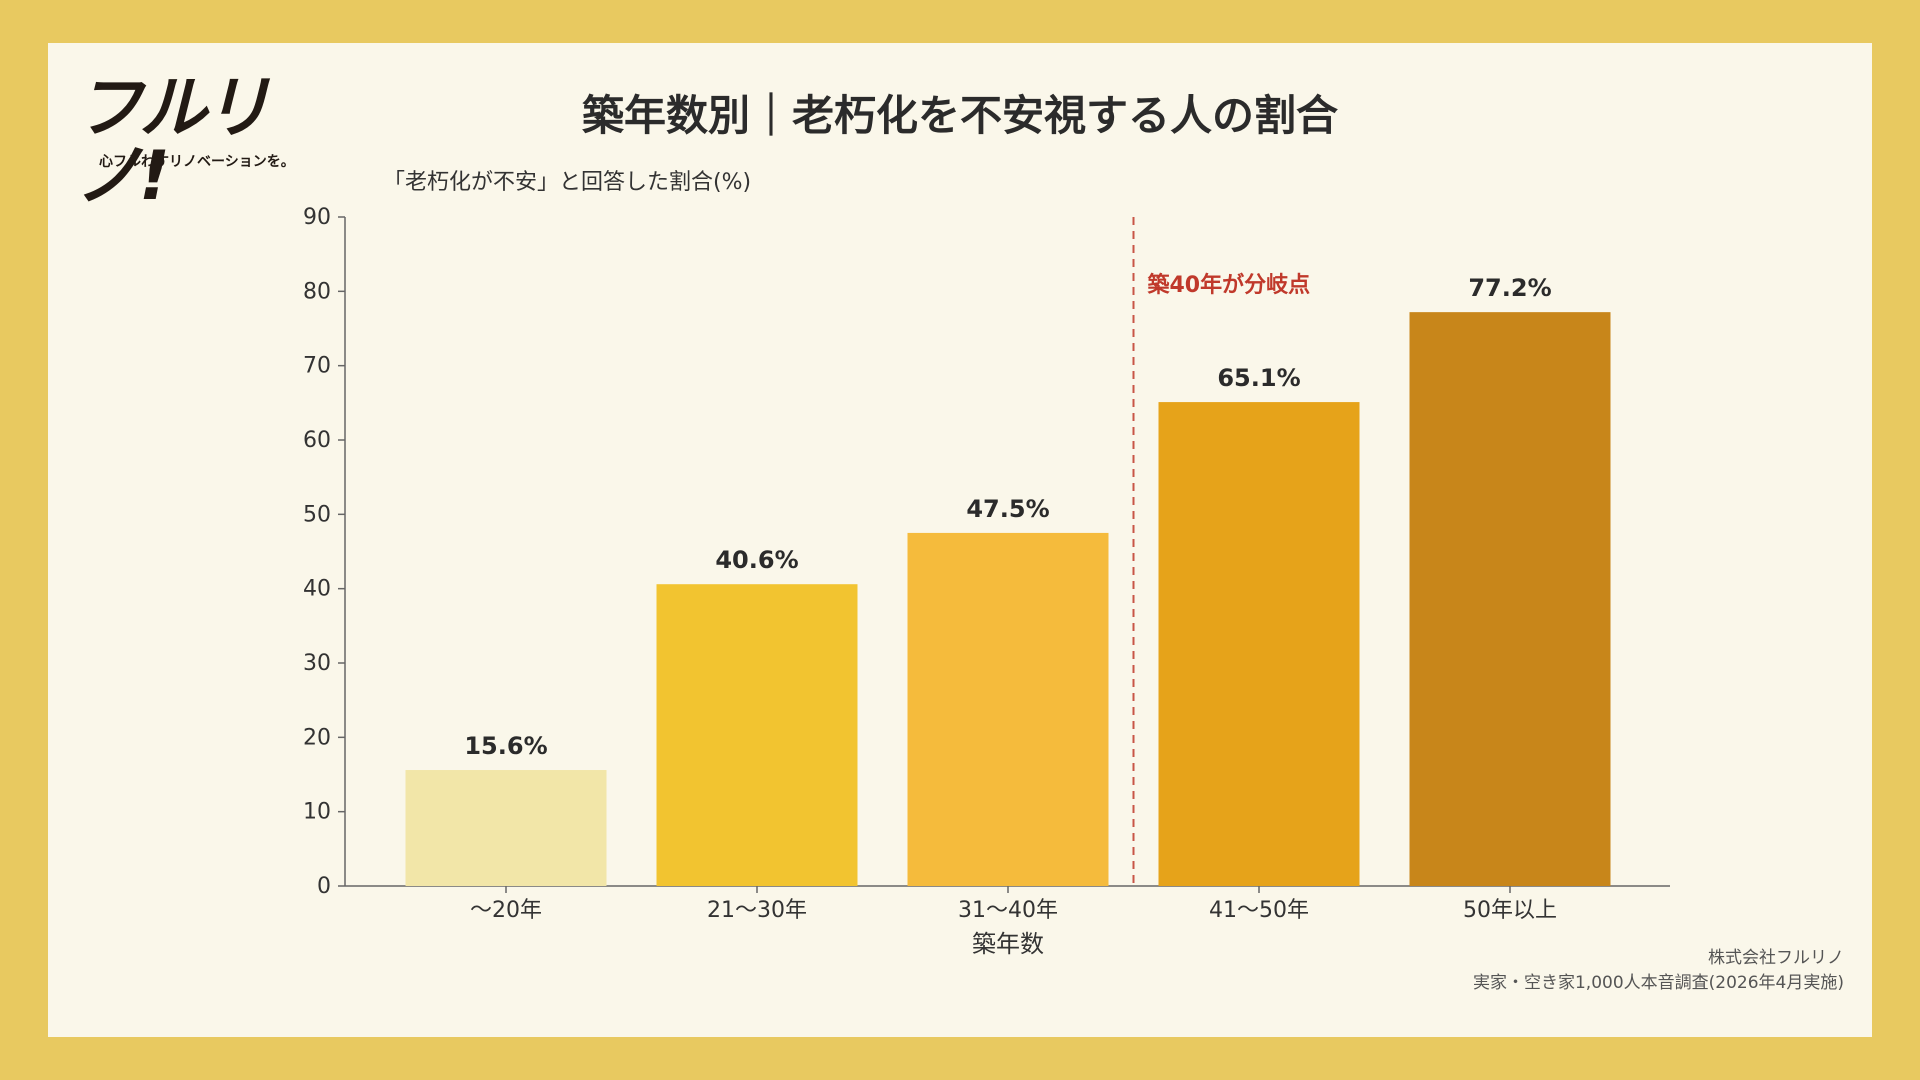 The height and width of the screenshot is (1080, 1920). I want to click on brand-logo: フルリノ! 心フルわすリノベーションを。, so click(205, 143).